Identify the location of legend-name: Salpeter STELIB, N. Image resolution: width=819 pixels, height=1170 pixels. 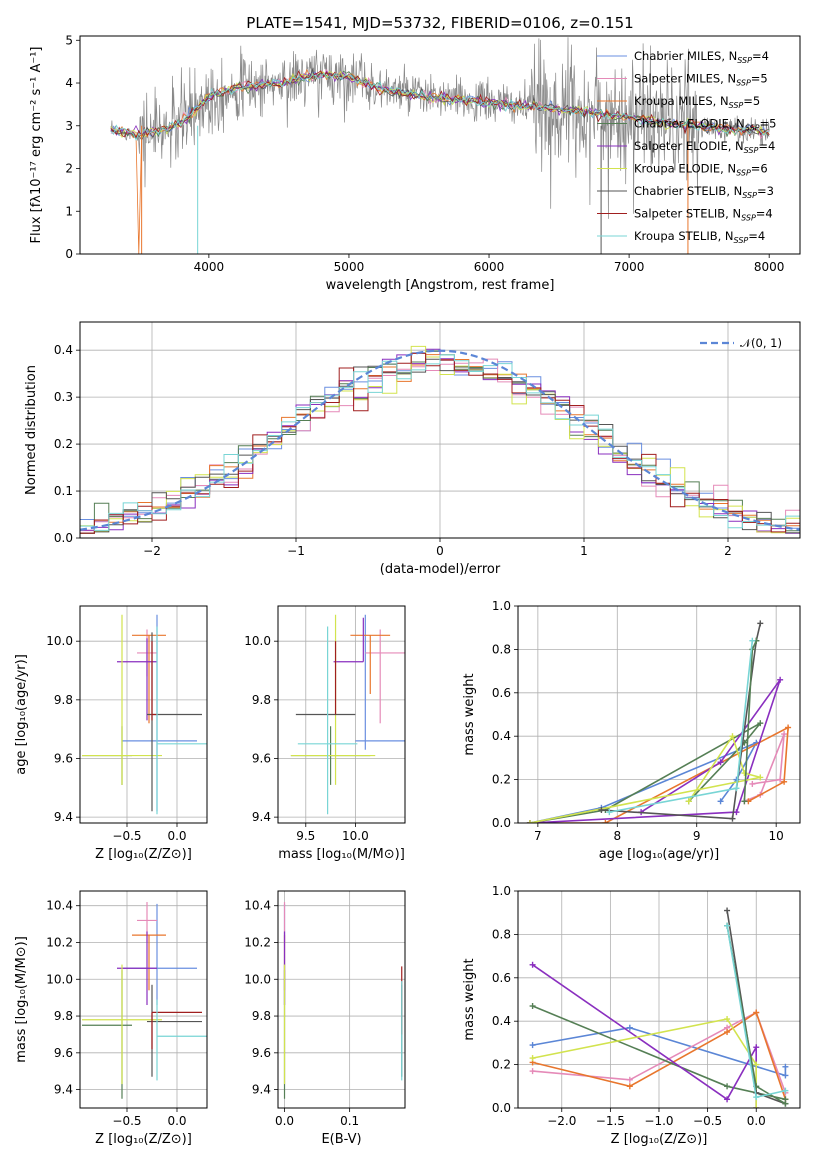
(687, 214).